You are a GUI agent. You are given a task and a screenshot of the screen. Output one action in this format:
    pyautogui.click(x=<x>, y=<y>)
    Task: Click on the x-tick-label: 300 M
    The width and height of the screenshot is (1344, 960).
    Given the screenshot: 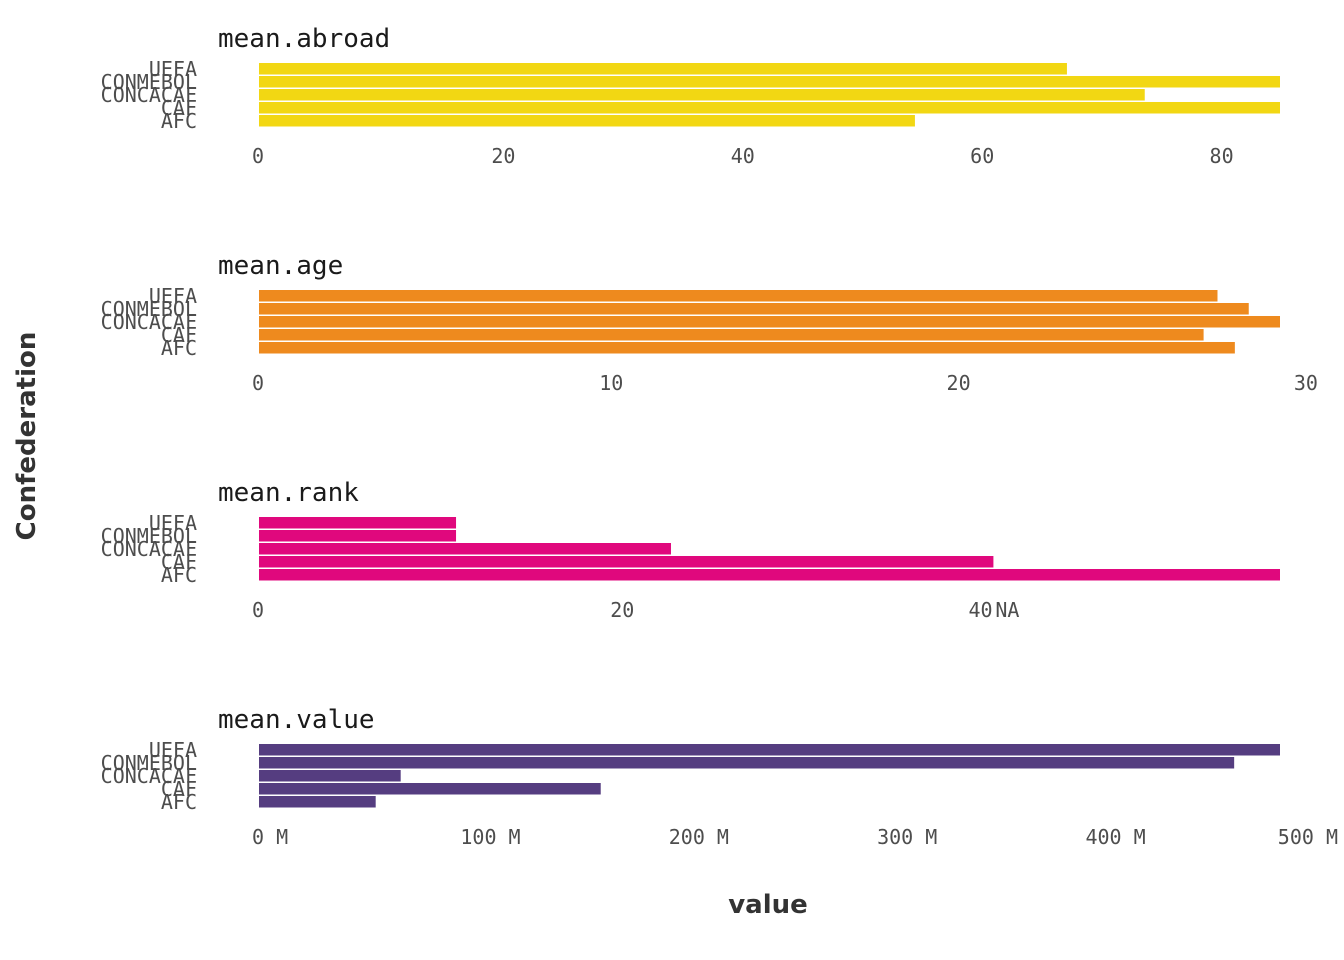 What is the action you would take?
    pyautogui.click(x=907, y=837)
    